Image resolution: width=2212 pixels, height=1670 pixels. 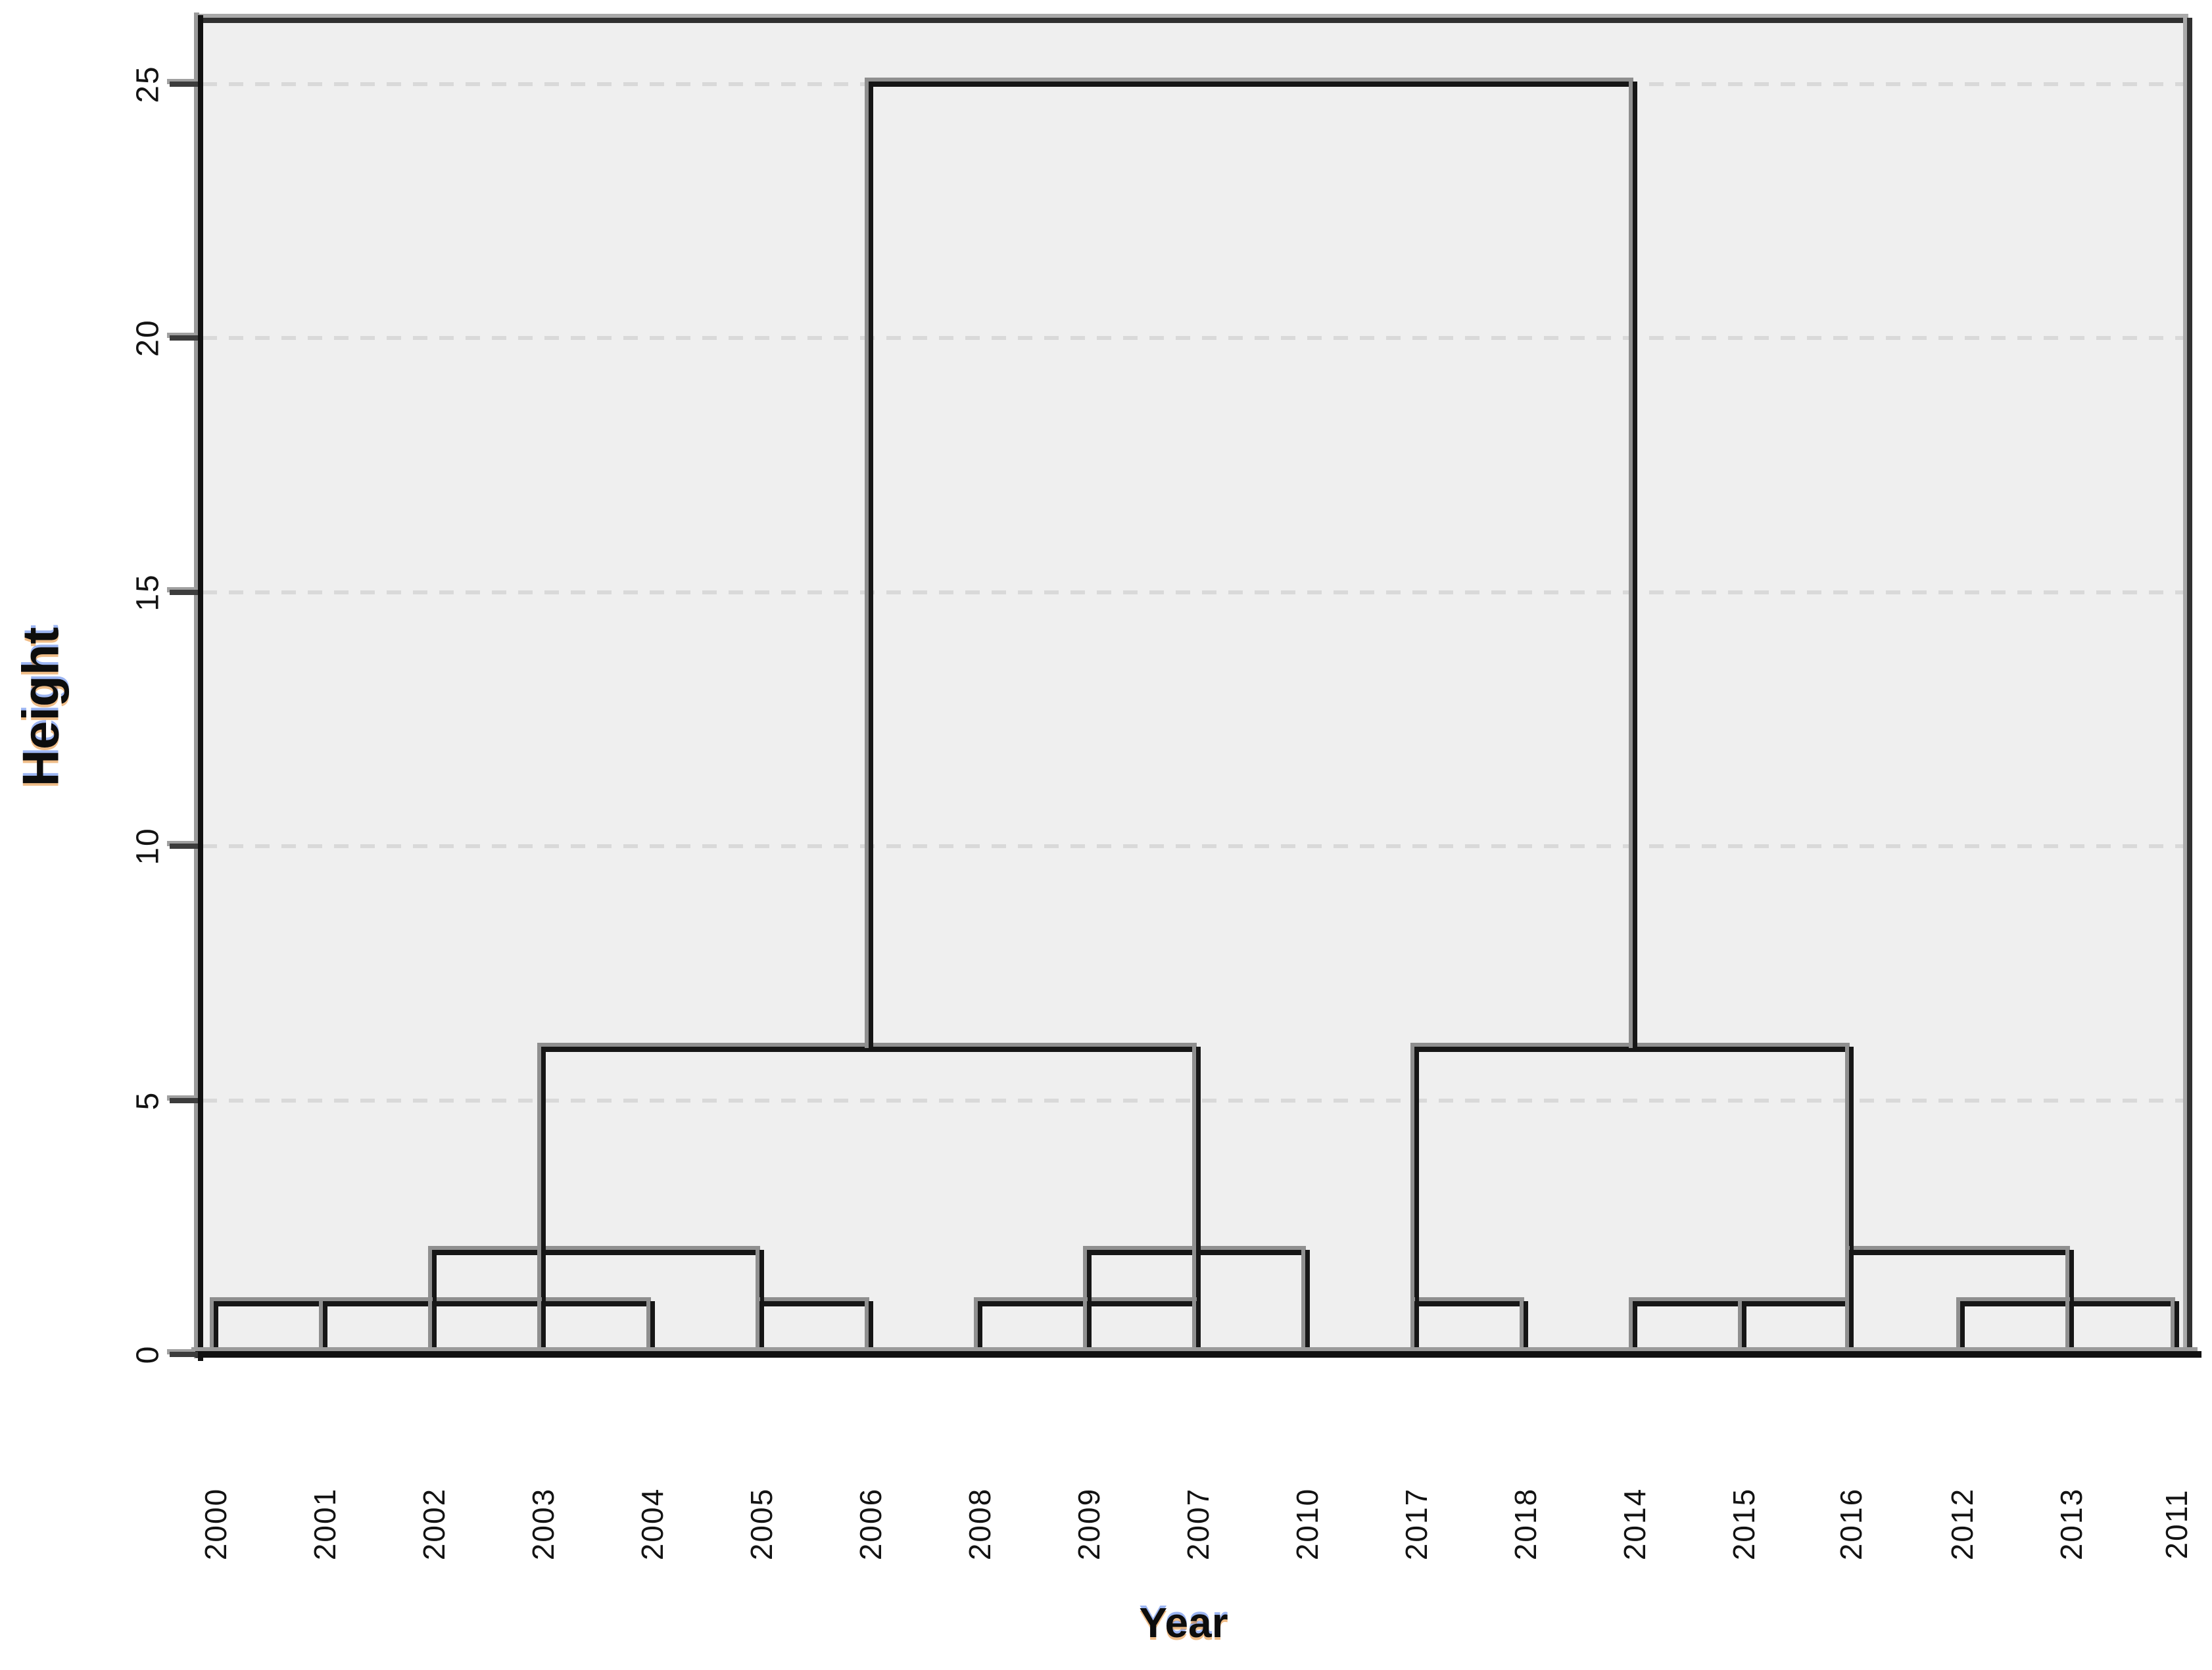 I want to click on x-tick-label-year: 2002, so click(x=434, y=1524).